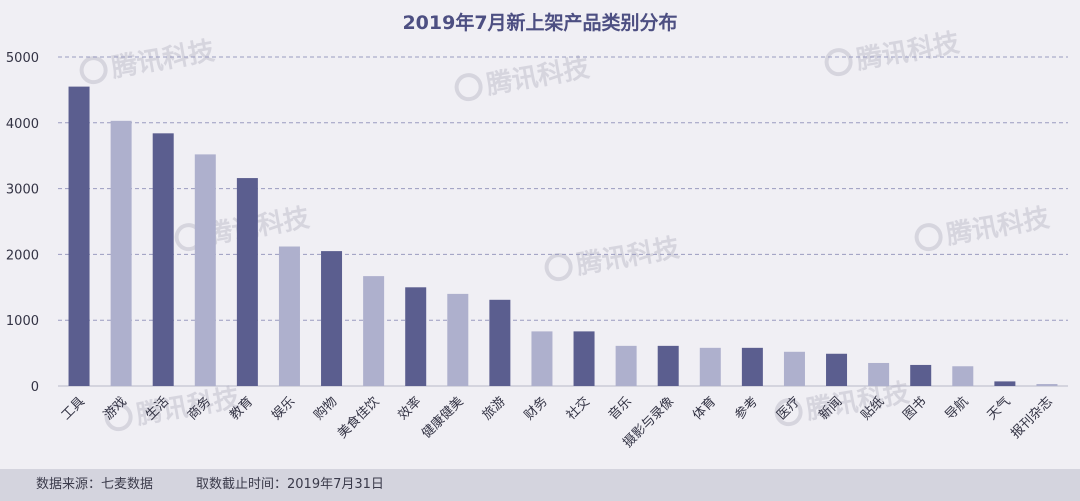 The image size is (1080, 501). Describe the element at coordinates (22, 321) in the screenshot. I see `y-tick-label: 1000` at that location.